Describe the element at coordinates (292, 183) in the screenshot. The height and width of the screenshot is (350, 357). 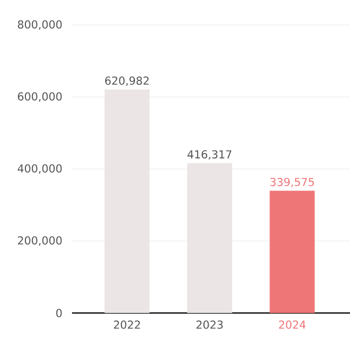
I see `data-label: 339,575` at that location.